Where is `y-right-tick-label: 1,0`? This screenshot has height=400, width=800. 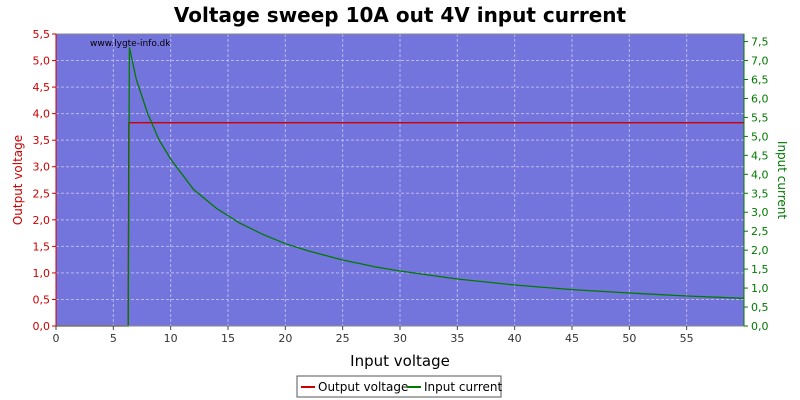
y-right-tick-label: 1,0 is located at coordinates (760, 288).